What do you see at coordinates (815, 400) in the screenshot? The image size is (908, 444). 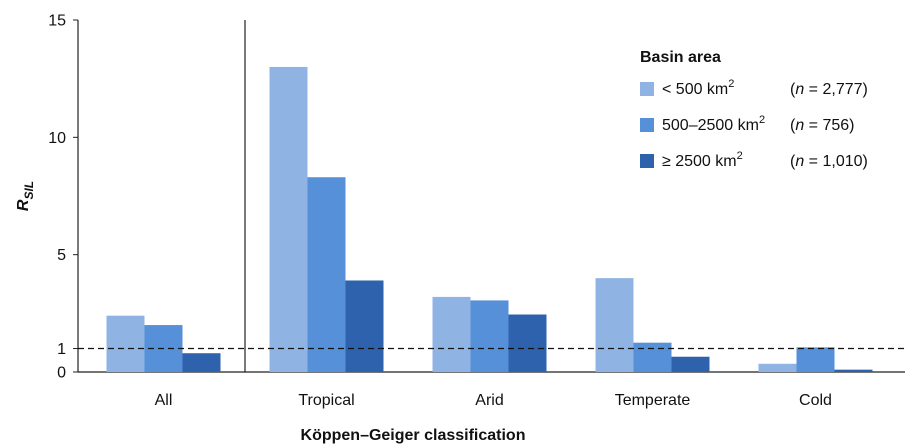 I see `x-tick-label: Cold` at bounding box center [815, 400].